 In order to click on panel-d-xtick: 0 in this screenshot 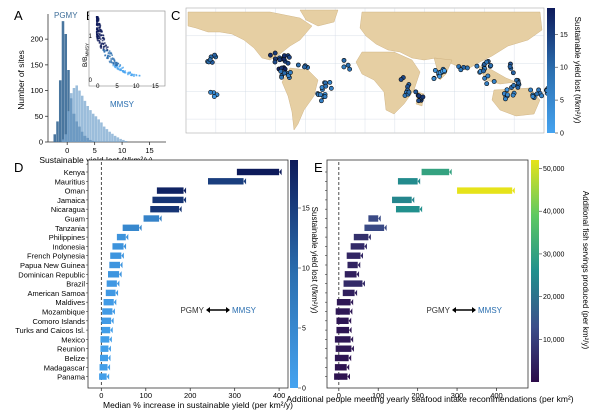, I will do `click(101, 395)`.